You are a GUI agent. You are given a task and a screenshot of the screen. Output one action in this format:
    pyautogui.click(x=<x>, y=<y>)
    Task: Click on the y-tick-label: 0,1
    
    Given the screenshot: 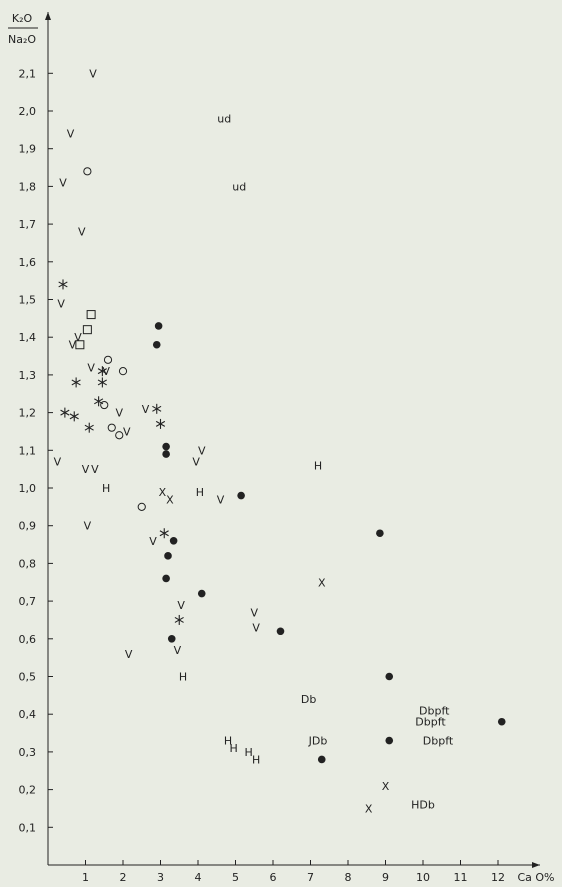 What is the action you would take?
    pyautogui.click(x=28, y=827)
    